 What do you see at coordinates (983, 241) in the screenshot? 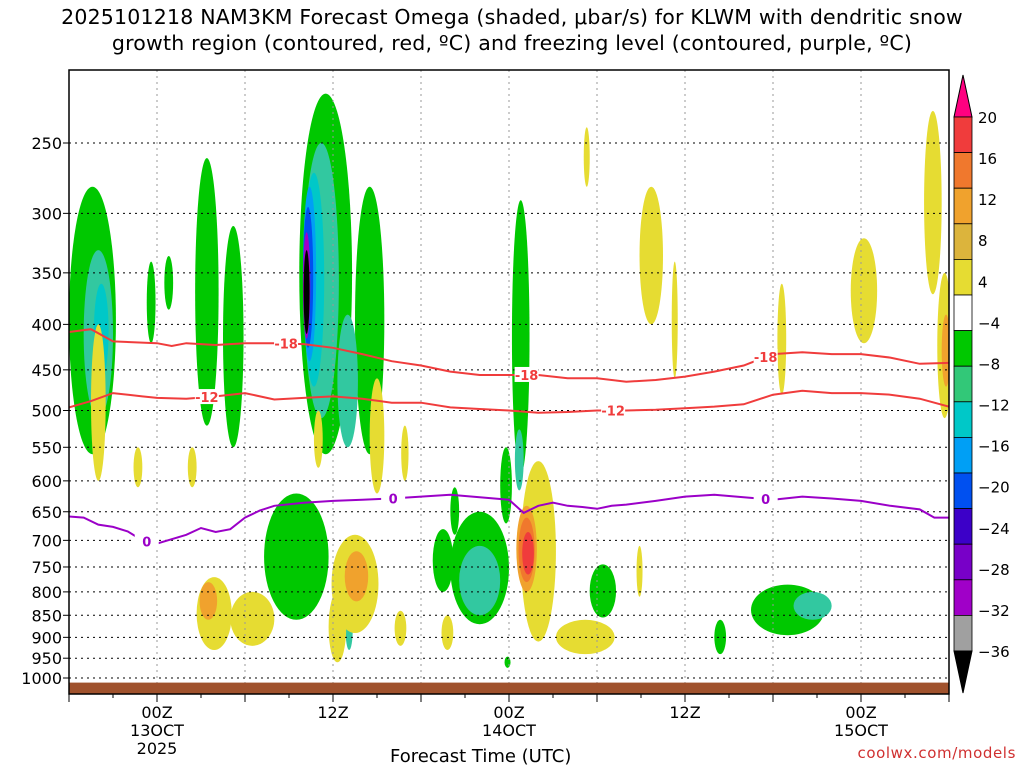
I see `colorbar-label-3: 8` at bounding box center [983, 241].